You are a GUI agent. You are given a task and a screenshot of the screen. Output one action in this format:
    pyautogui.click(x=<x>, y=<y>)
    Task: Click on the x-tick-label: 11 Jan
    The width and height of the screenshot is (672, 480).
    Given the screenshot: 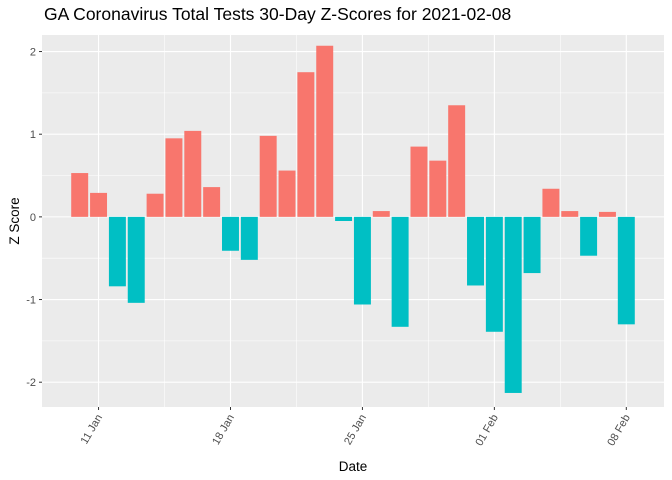 What is the action you would take?
    pyautogui.click(x=92, y=430)
    